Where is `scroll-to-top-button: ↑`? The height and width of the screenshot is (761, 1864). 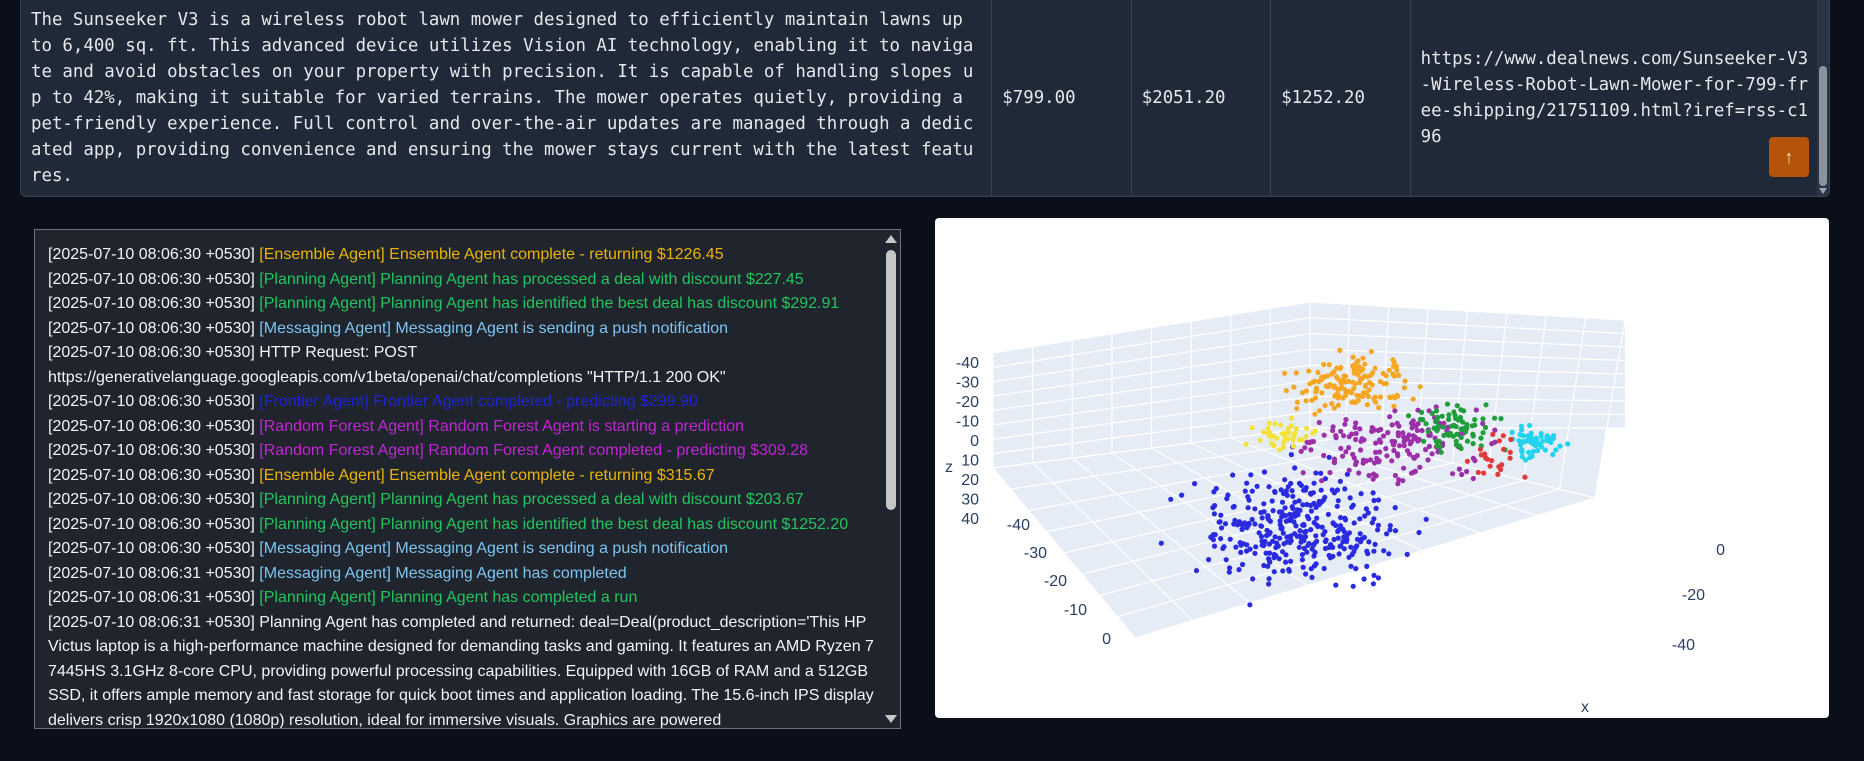 scroll-to-top-button: ↑ is located at coordinates (1789, 157).